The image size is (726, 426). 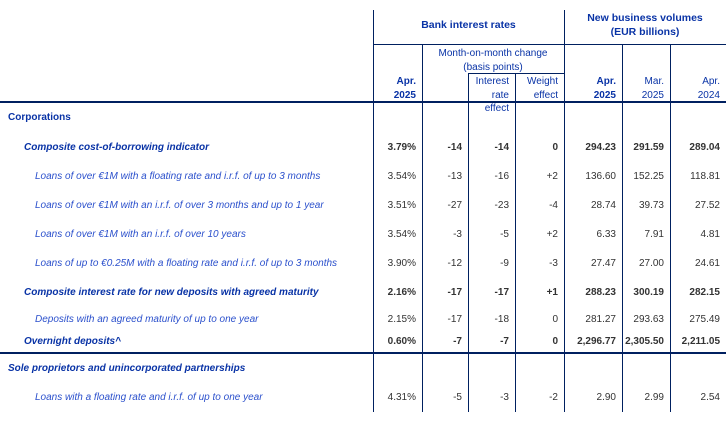 What do you see at coordinates (698, 147) in the screenshot?
I see `volume-apr24-cell: 289.04` at bounding box center [698, 147].